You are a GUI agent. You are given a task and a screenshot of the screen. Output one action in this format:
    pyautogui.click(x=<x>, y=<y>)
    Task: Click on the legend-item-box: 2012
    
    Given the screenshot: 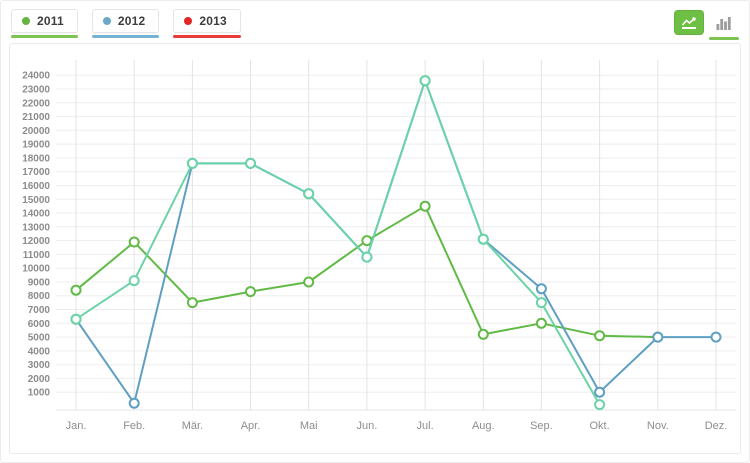 What is the action you would take?
    pyautogui.click(x=125, y=21)
    